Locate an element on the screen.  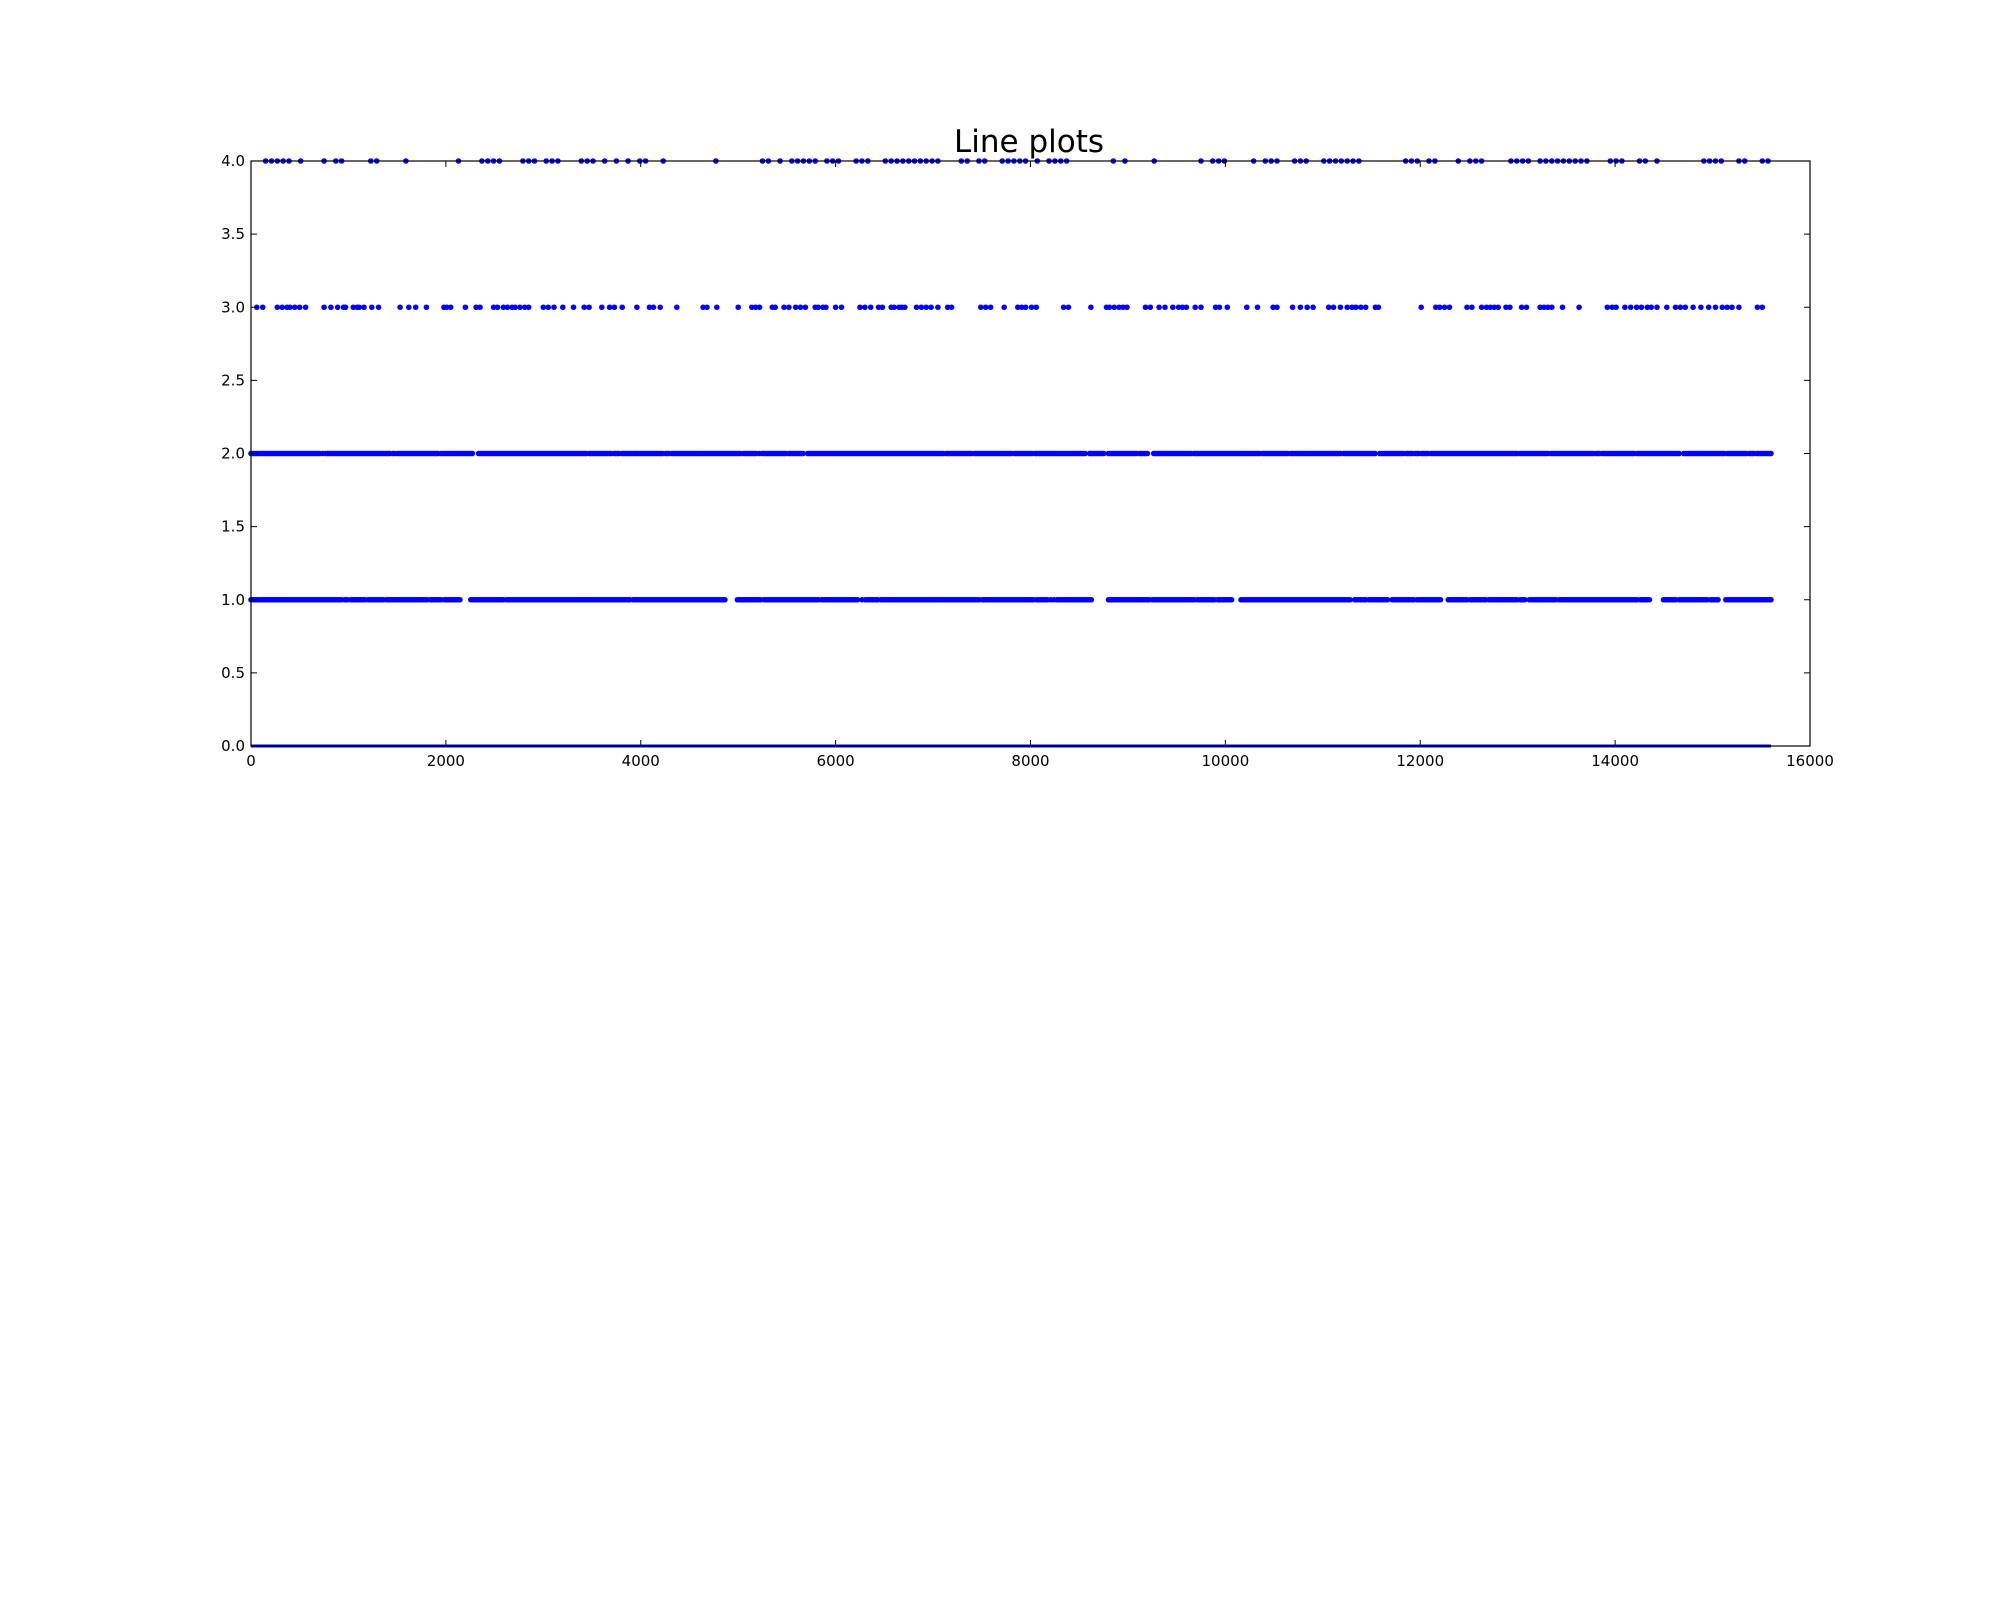
x-tick-label: 6000 is located at coordinates (836, 761).